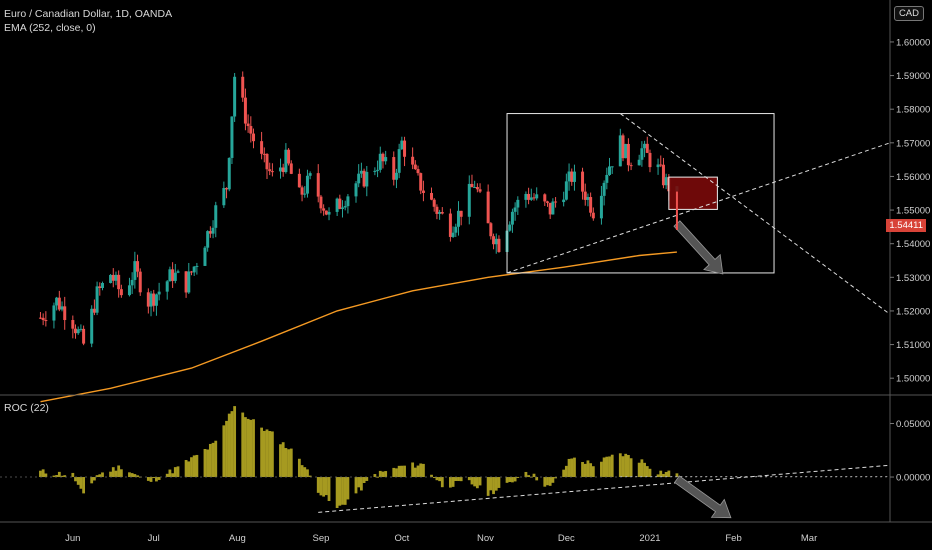  I want to click on price-tick-label: 1.58000, so click(913, 110).